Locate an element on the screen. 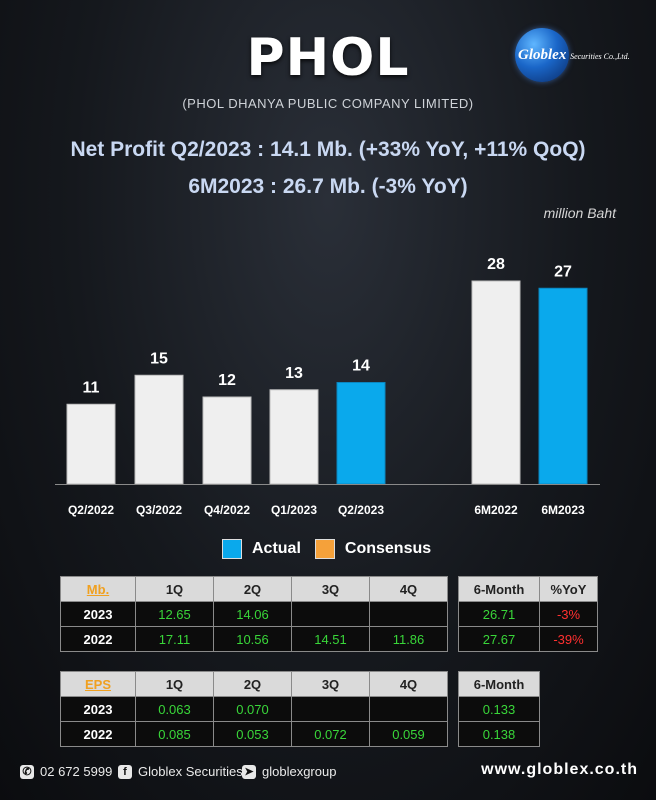 The height and width of the screenshot is (800, 656). x-tick-label: Q1/2023 is located at coordinates (294, 510).